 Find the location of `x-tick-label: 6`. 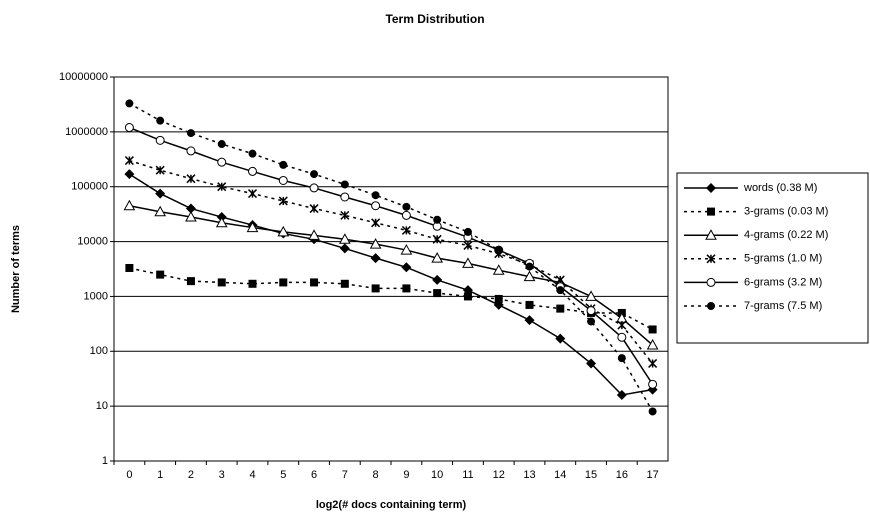

x-tick-label: 6 is located at coordinates (314, 475).